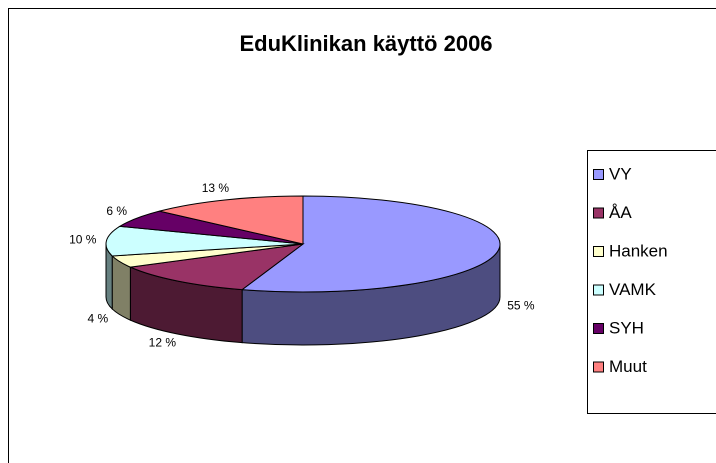  Describe the element at coordinates (365, 43) in the screenshot. I see `chart-title: EduKlinikan käyttö 2006` at that location.